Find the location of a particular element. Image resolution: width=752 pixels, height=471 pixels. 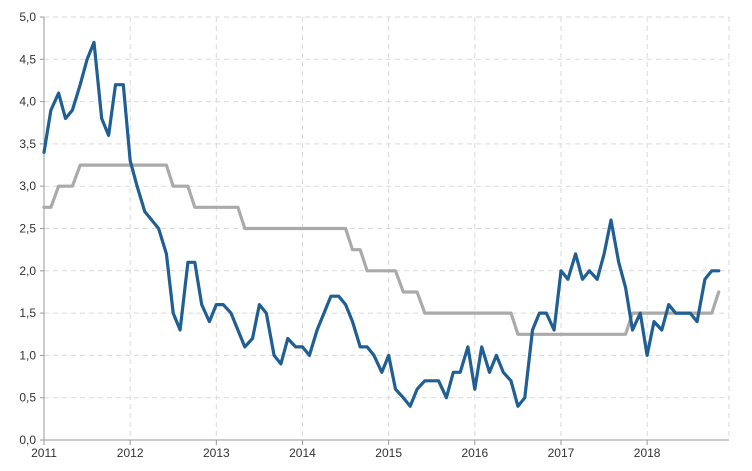

x-tick-label: 2018 is located at coordinates (647, 453).